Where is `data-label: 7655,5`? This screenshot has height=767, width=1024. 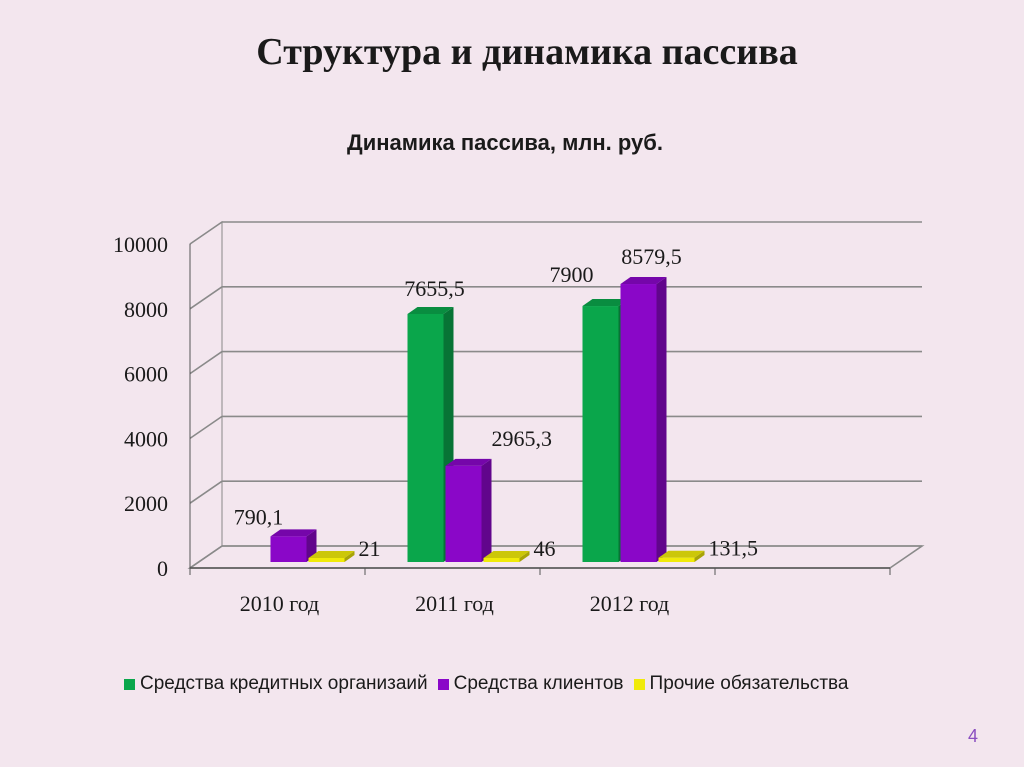 data-label: 7655,5 is located at coordinates (434, 288).